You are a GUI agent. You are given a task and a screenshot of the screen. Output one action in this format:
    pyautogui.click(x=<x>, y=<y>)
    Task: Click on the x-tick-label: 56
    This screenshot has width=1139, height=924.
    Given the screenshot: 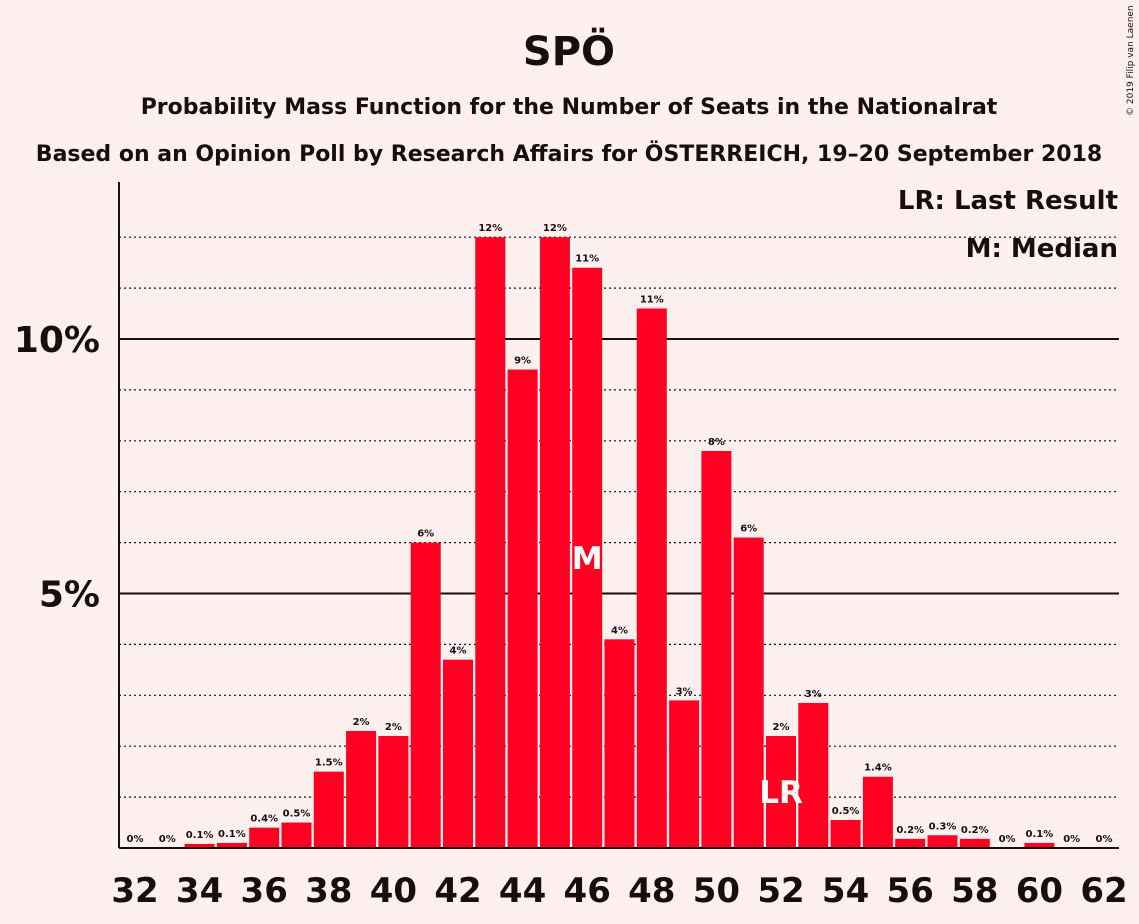 What is the action you would take?
    pyautogui.click(x=910, y=891)
    